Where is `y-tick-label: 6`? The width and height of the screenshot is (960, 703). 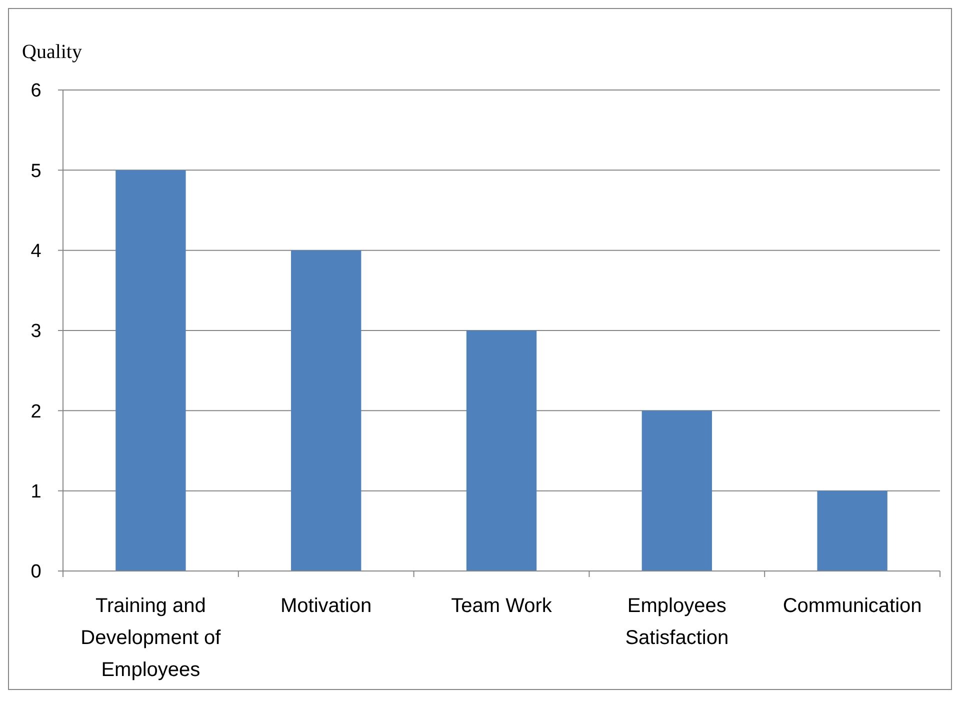
y-tick-label: 6 is located at coordinates (36, 91).